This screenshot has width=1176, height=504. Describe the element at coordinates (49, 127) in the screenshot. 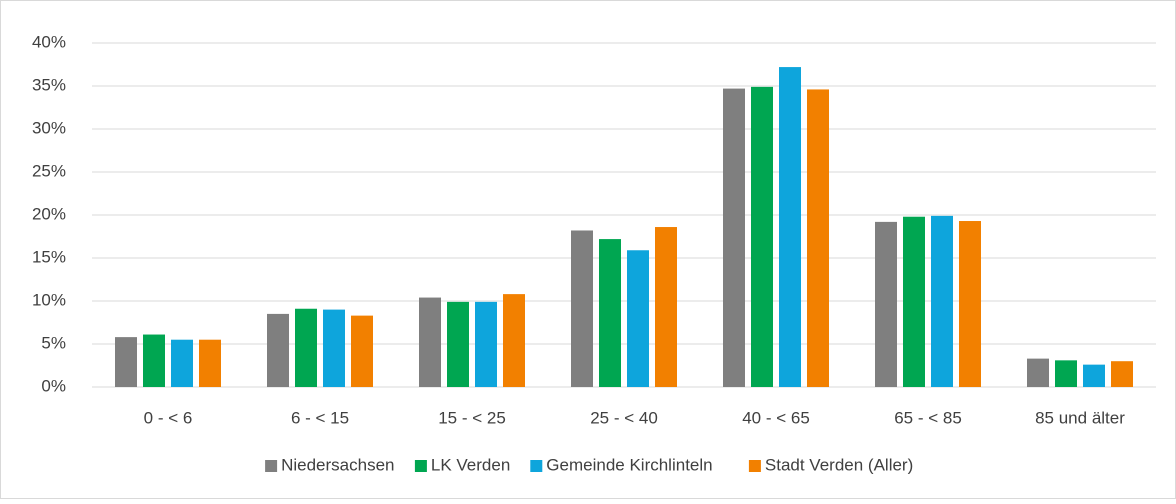

I see `y-tick-label: 30%` at that location.